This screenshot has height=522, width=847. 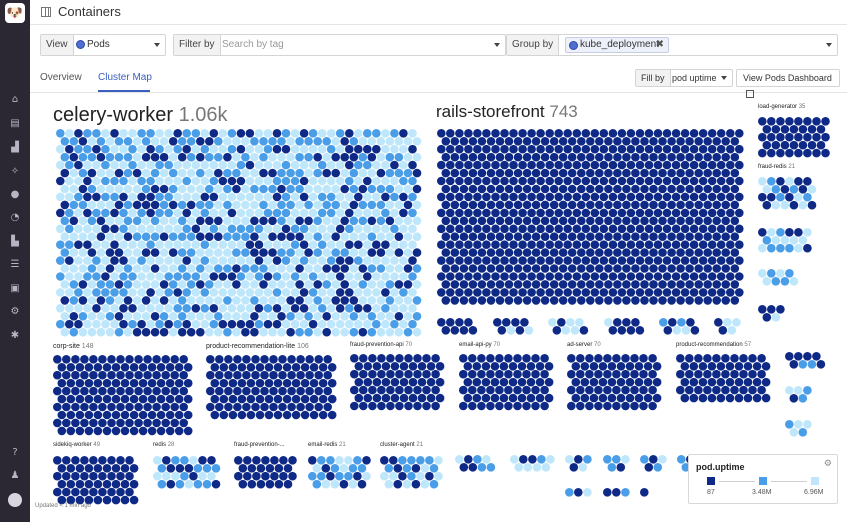 What do you see at coordinates (15, 311) in the screenshot?
I see `security-icon: ⚙` at bounding box center [15, 311].